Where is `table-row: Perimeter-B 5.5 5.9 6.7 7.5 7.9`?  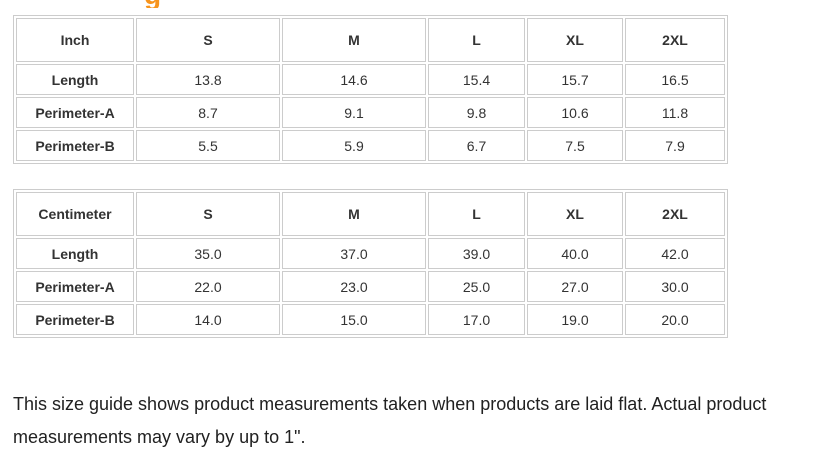 table-row: Perimeter-B 5.5 5.9 6.7 7.5 7.9 is located at coordinates (370, 145).